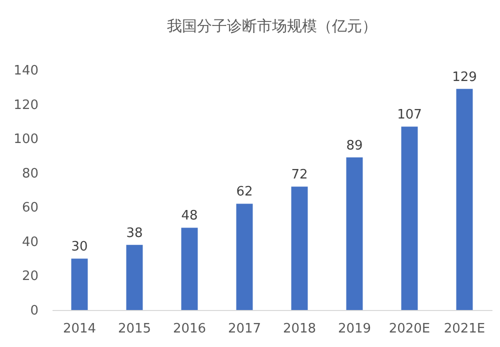 The height and width of the screenshot is (347, 500). What do you see at coordinates (409, 115) in the screenshot?
I see `data-label: 107` at bounding box center [409, 115].